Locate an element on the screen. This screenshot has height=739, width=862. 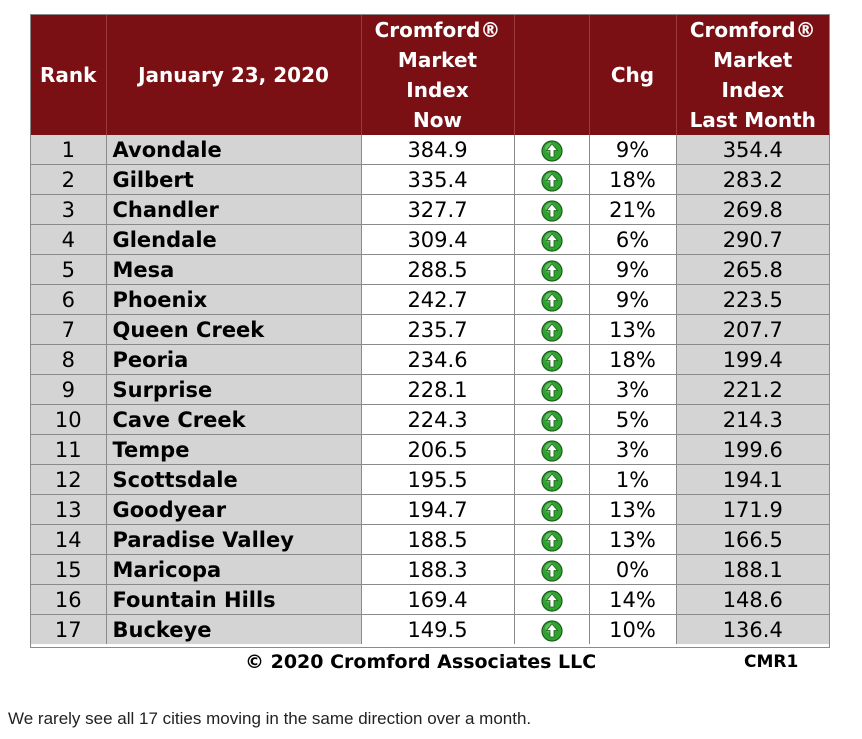
table-row: 5 Mesa 288.5 9% 265.8 is located at coordinates (430, 269).